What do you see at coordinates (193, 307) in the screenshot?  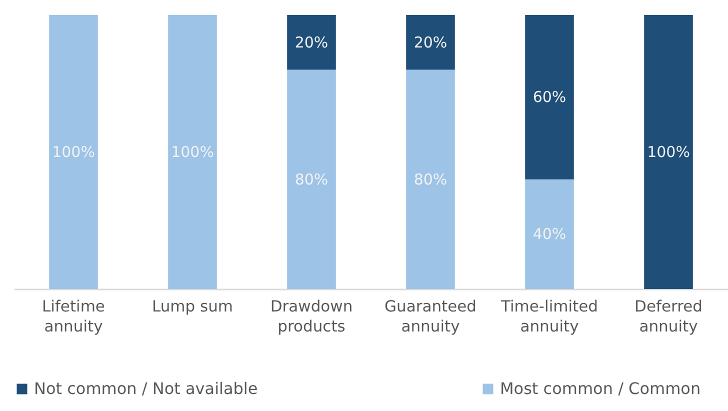 I see `x-tick-label: Lump sum` at bounding box center [193, 307].